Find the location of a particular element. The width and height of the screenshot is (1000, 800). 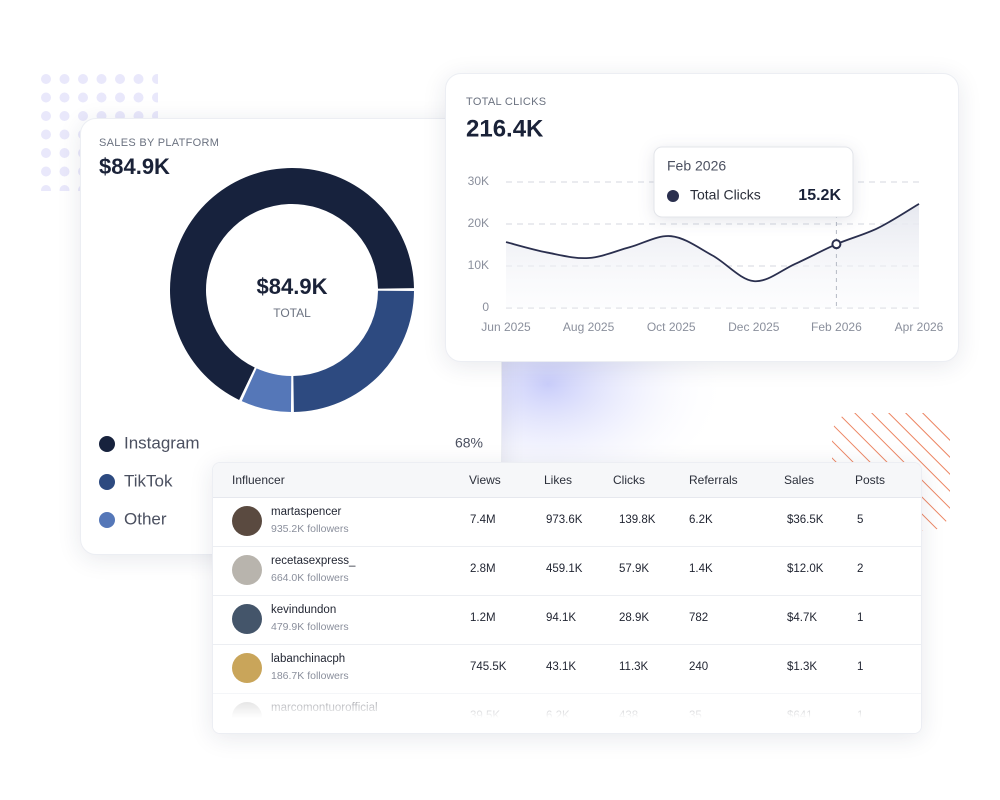

card-title: TOTAL CLICKS is located at coordinates (506, 102).